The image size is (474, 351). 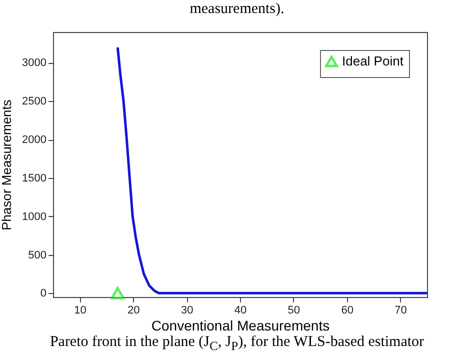 I want to click on y-tick-label: 2000, so click(x=34, y=140).